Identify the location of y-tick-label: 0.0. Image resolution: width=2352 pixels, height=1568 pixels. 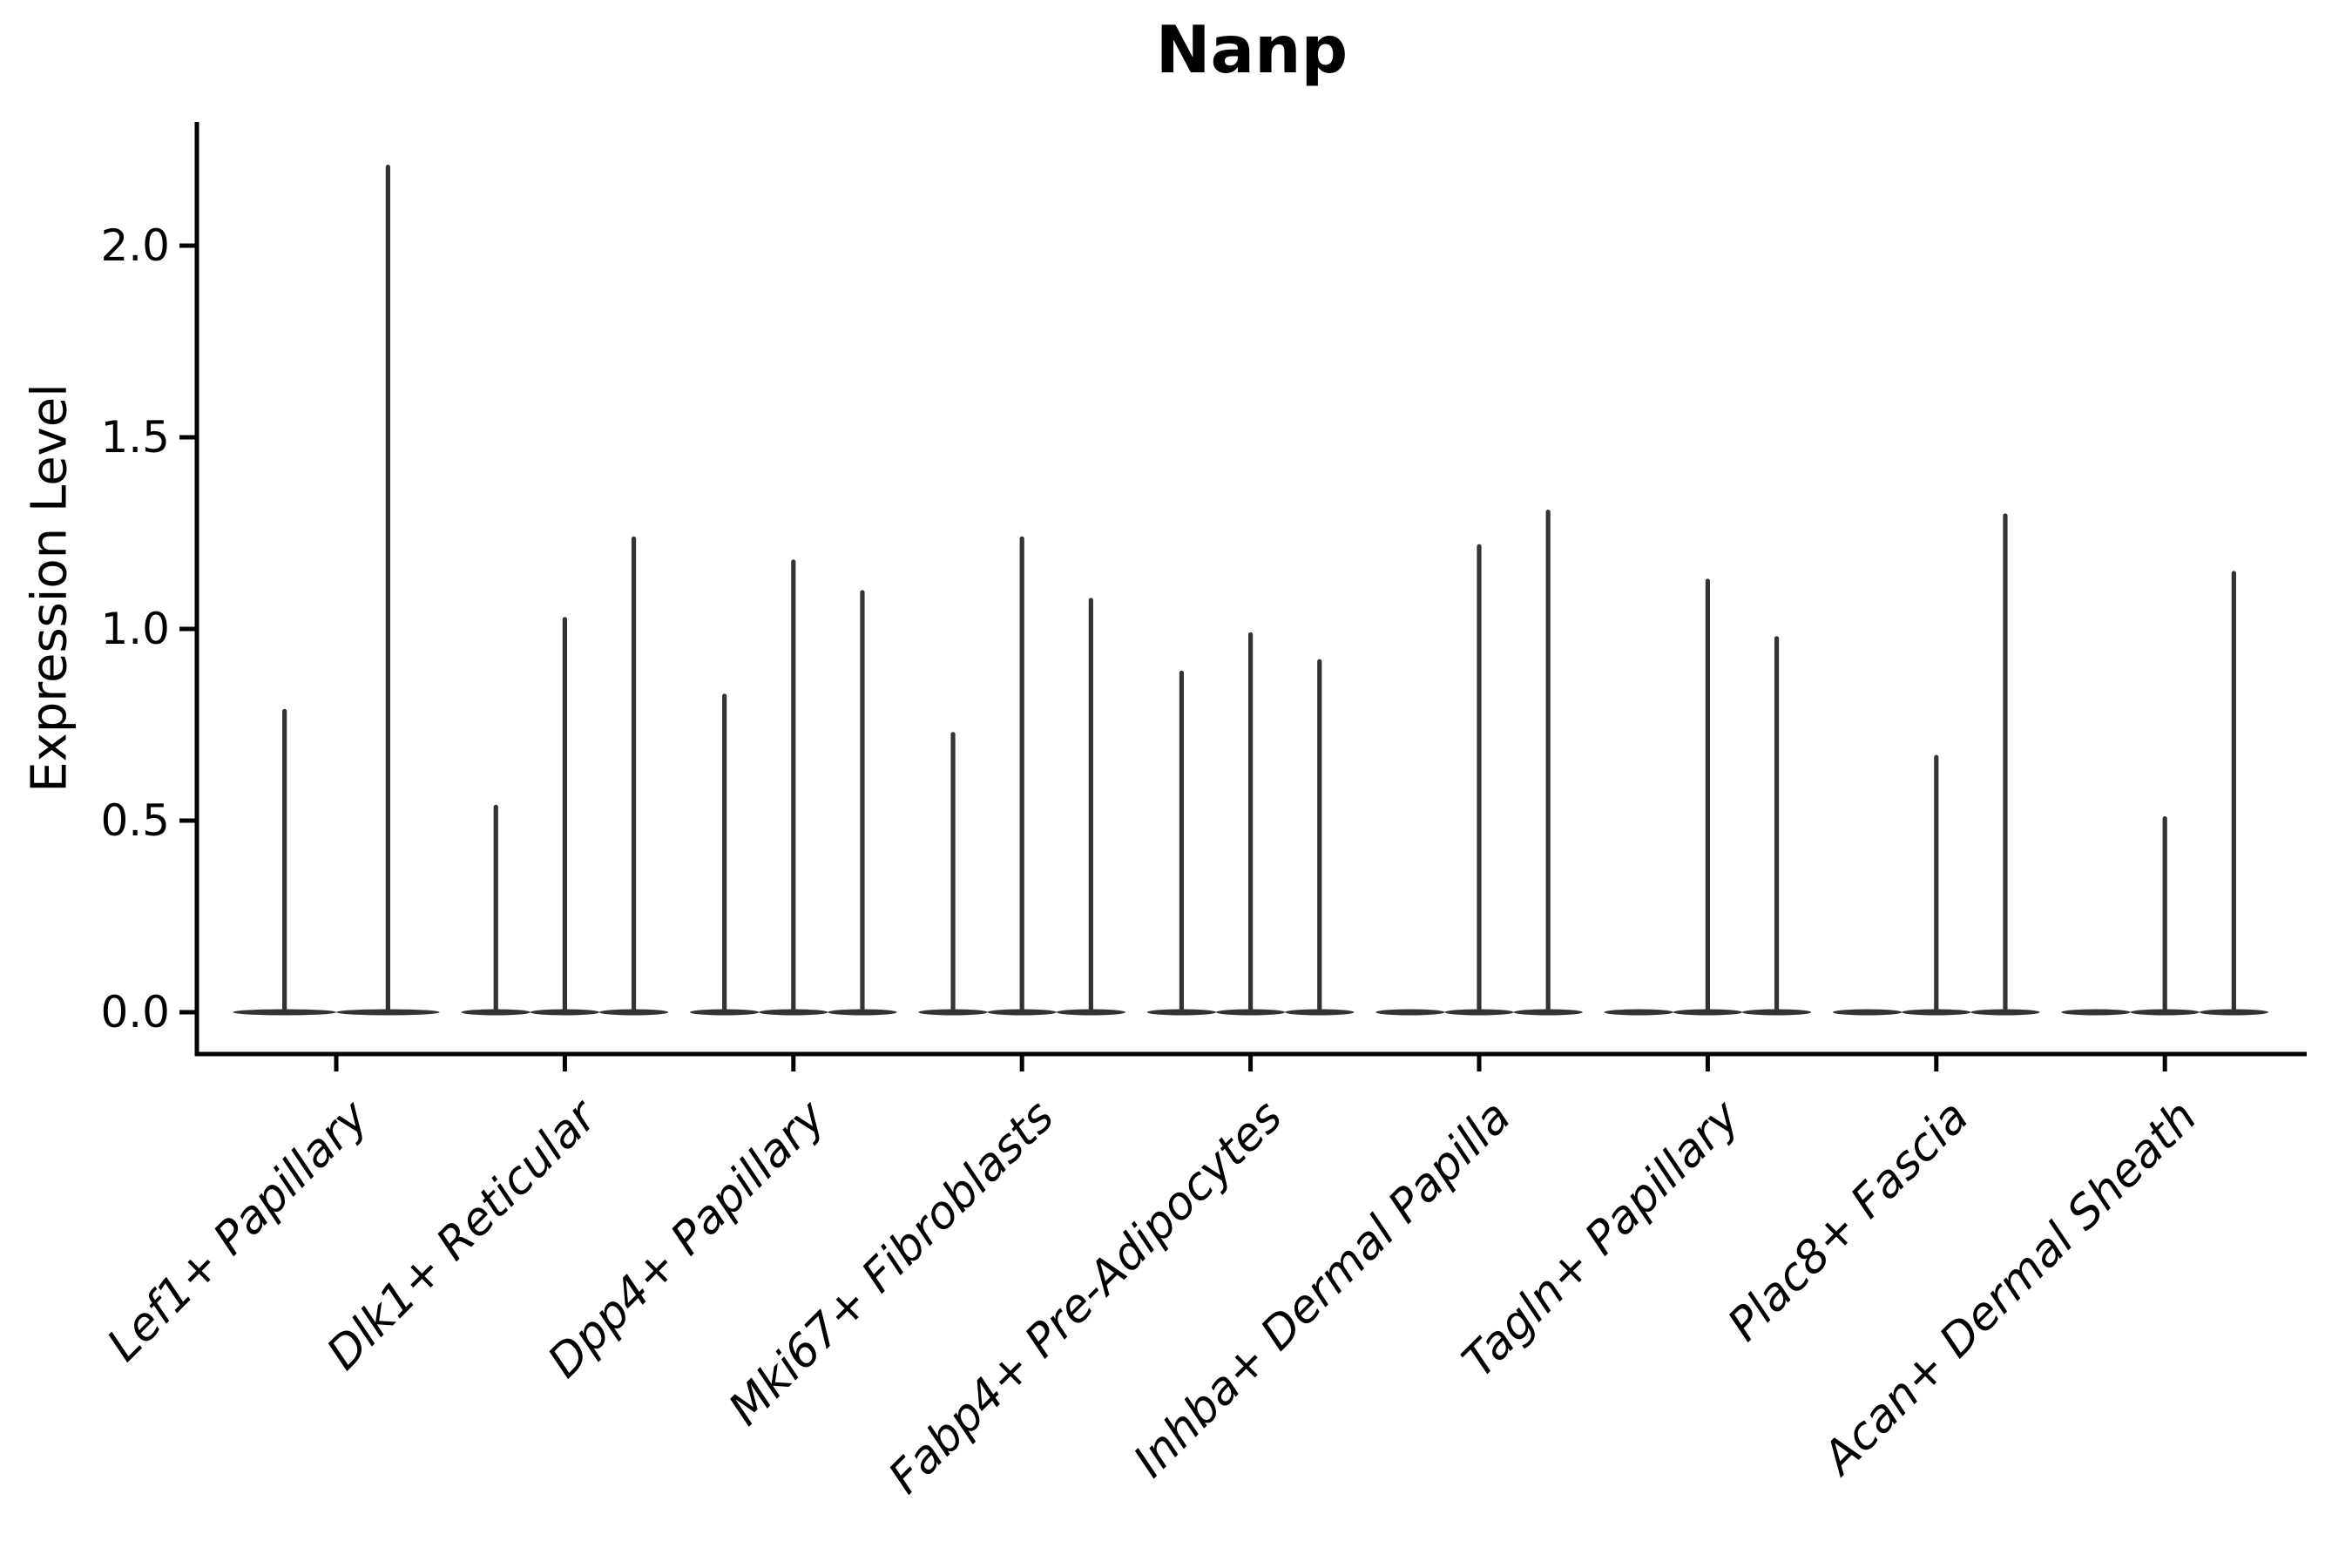
(135, 1012).